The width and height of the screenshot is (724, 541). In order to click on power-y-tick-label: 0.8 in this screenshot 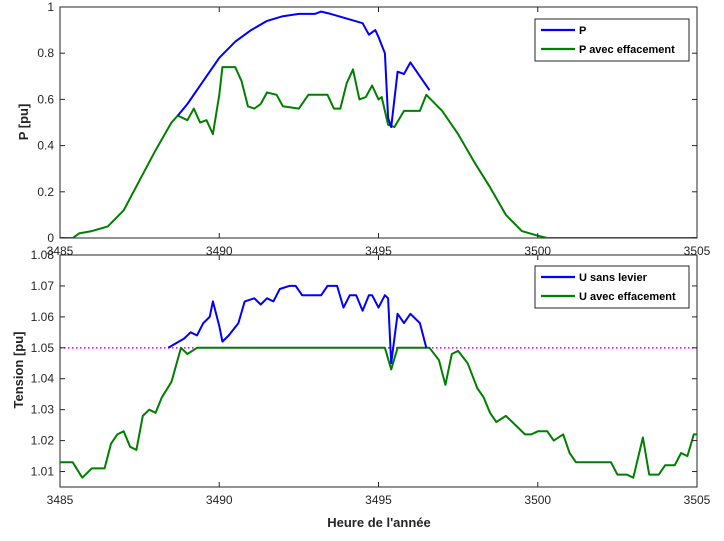, I will do `click(45, 53)`.